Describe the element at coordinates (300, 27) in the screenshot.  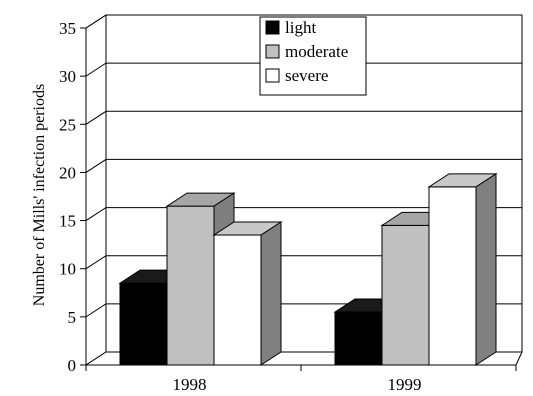
I see `legend-label-light: light` at that location.